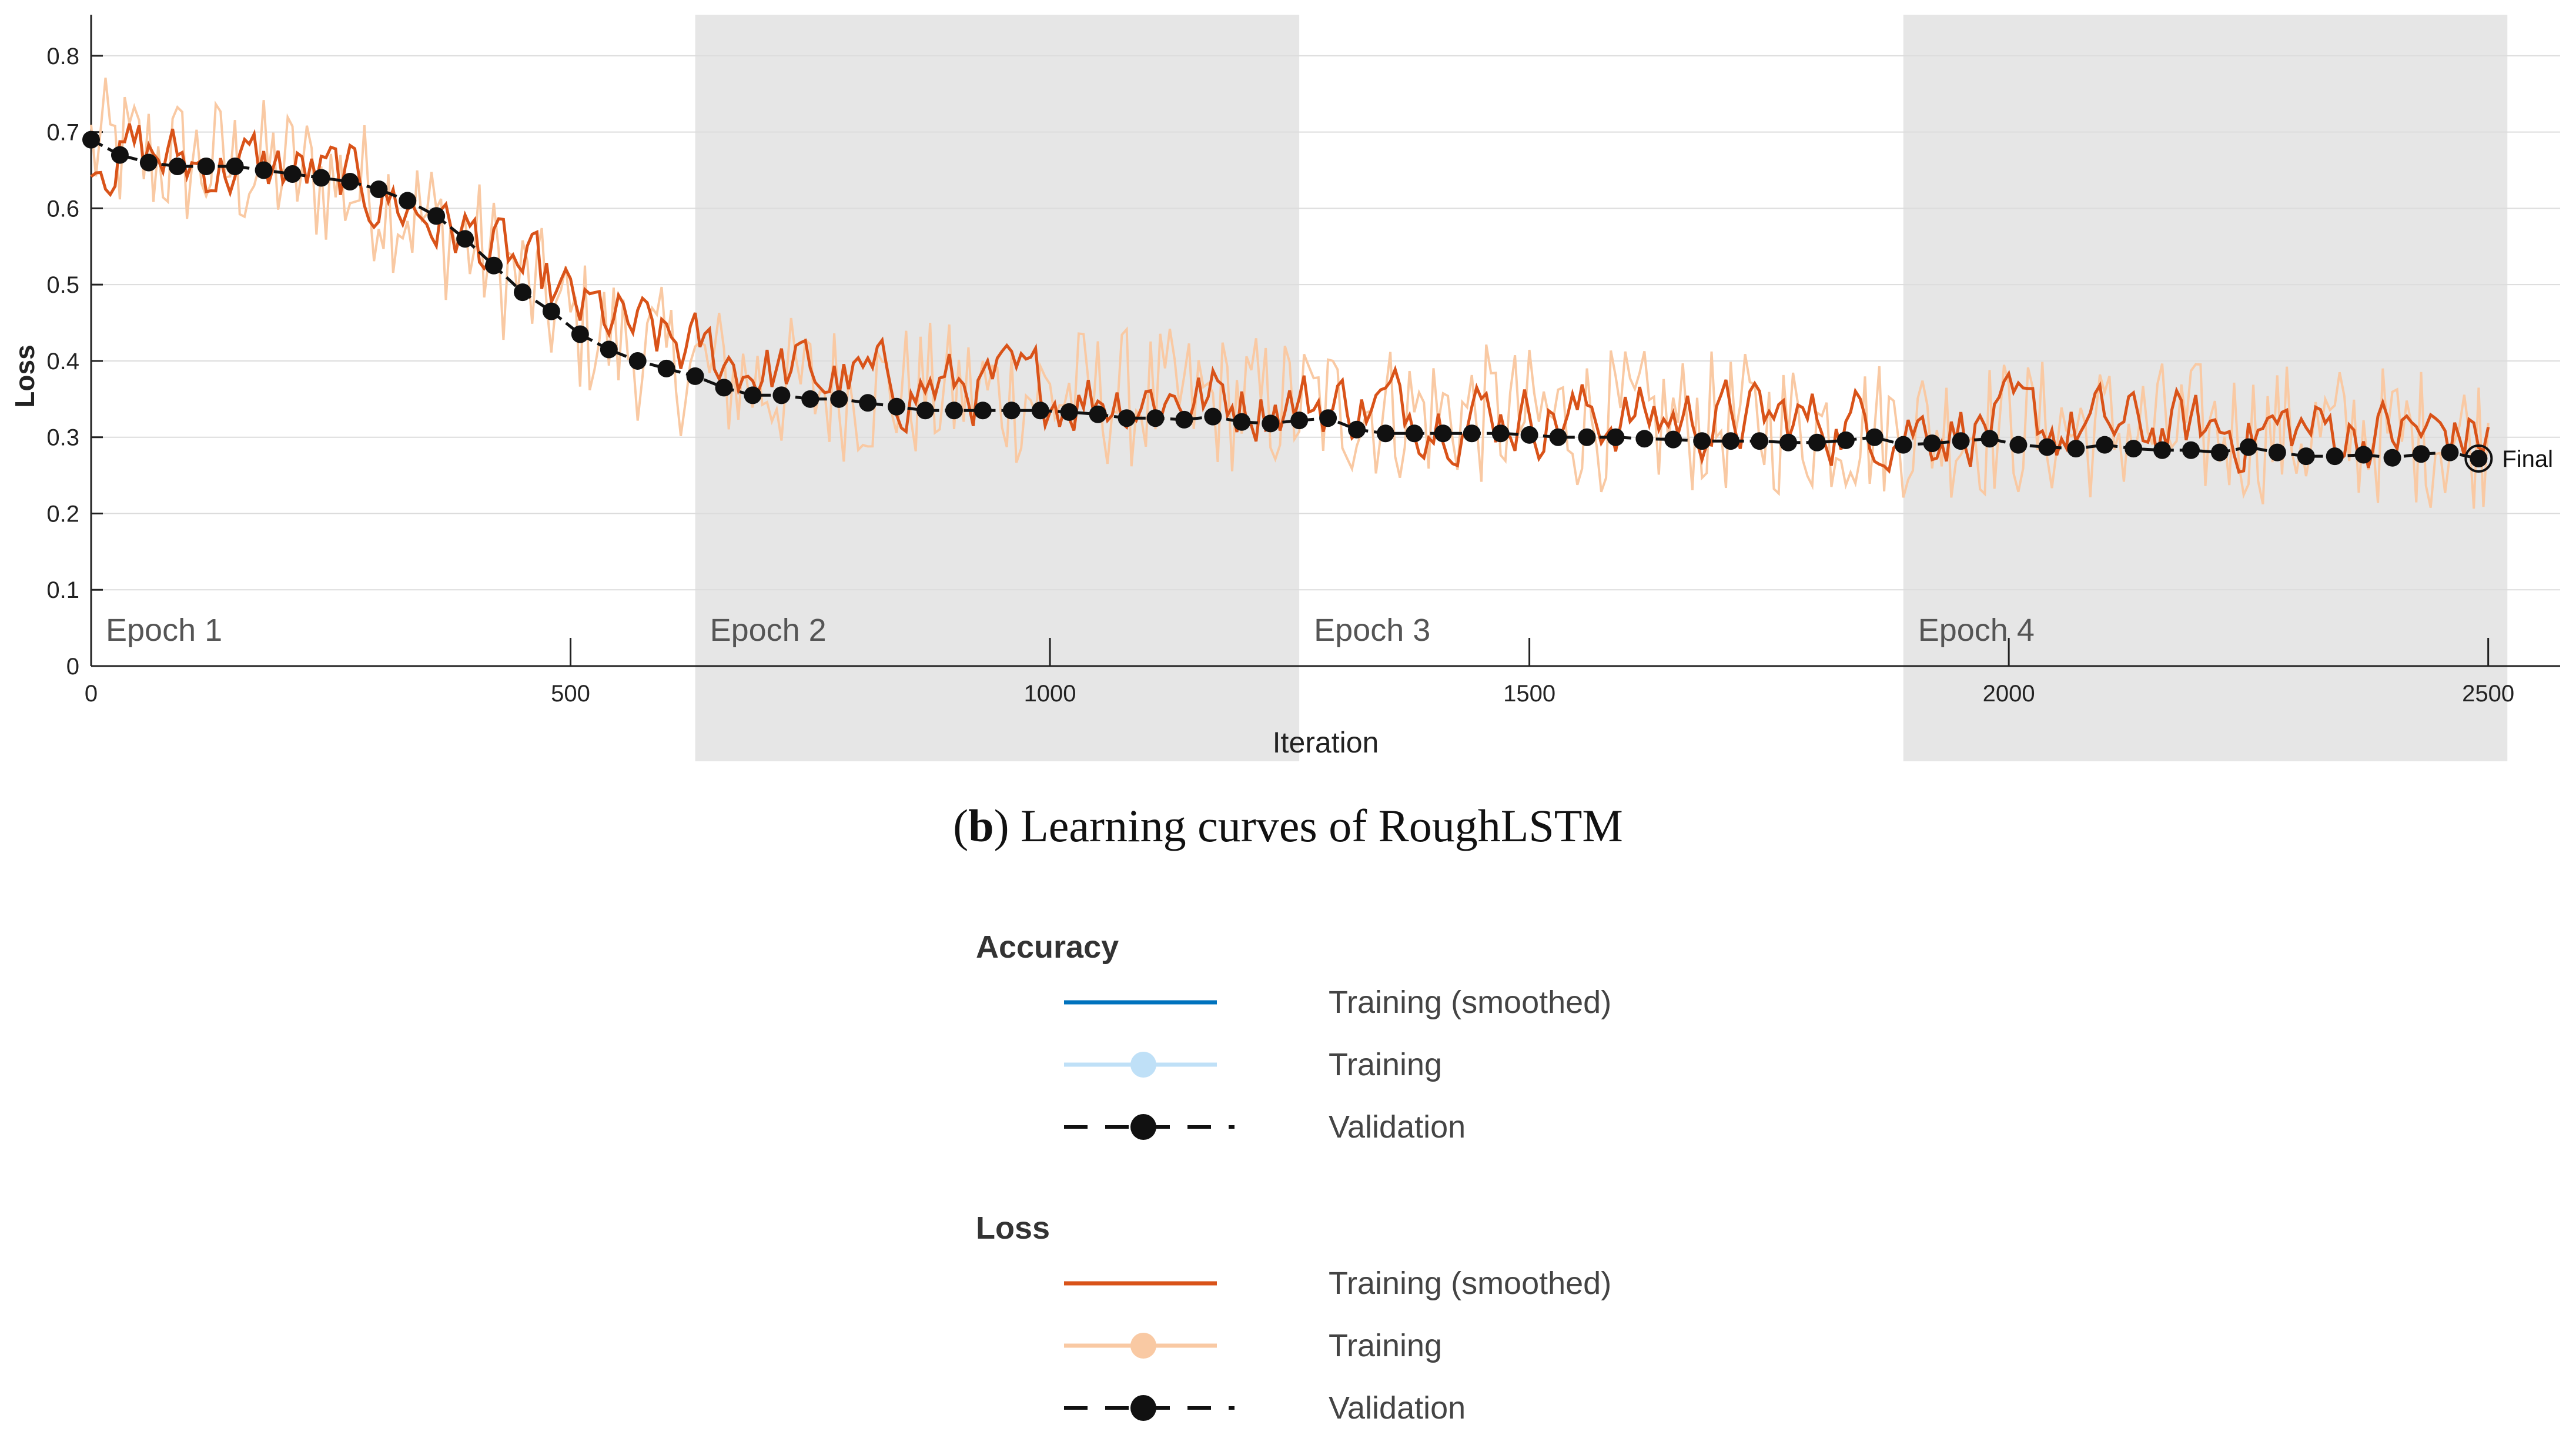 This screenshot has width=2576, height=1455. Describe the element at coordinates (1372, 630) in the screenshot. I see `epoch-label: Epoch 3` at that location.